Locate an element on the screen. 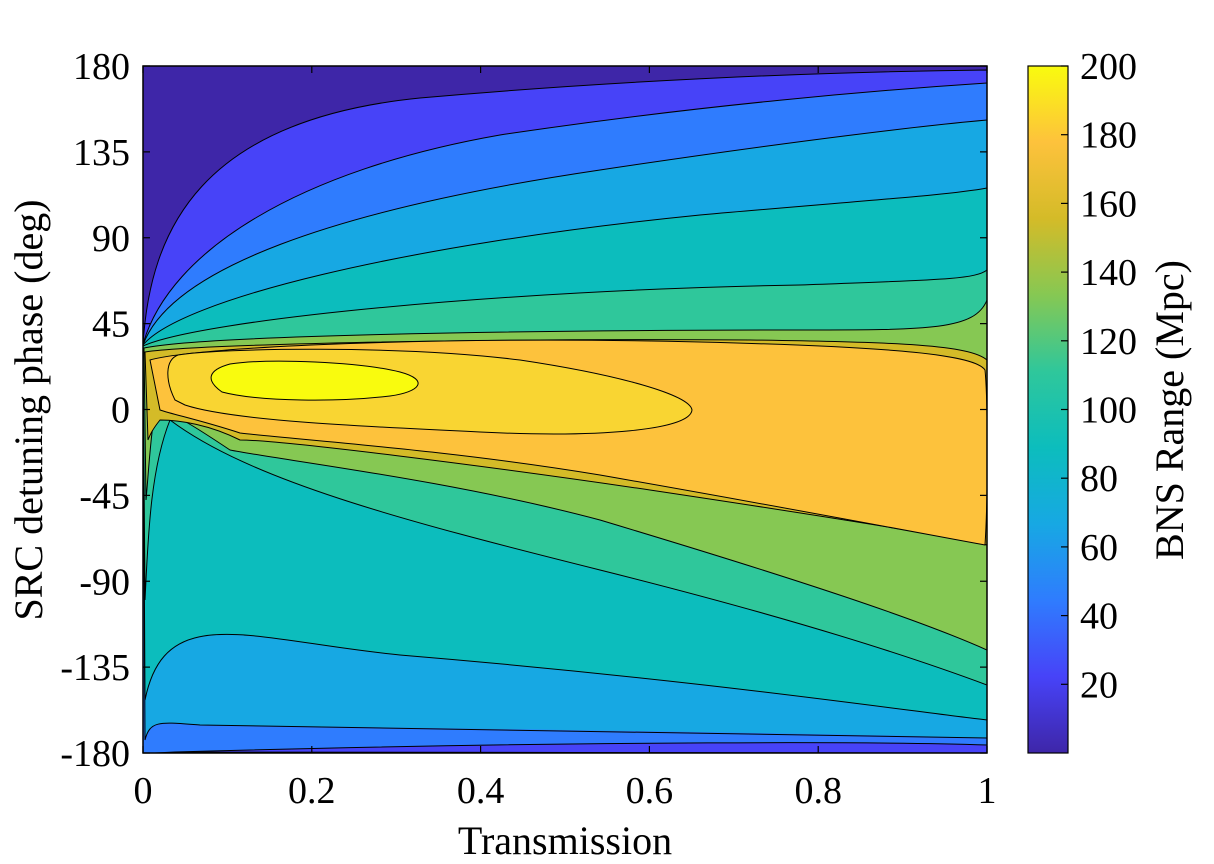 This screenshot has width=1214, height=864. colorbar-tick-label: 100 is located at coordinates (1108, 411).